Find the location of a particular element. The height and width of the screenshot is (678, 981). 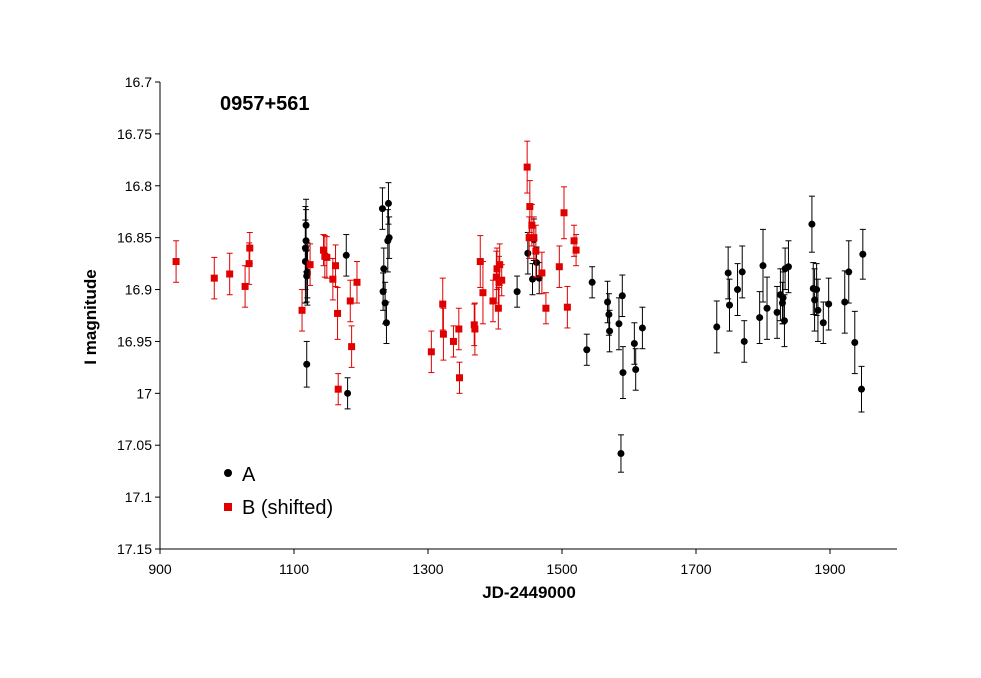

x-axis-title: JD-2449000 is located at coordinates (529, 592).